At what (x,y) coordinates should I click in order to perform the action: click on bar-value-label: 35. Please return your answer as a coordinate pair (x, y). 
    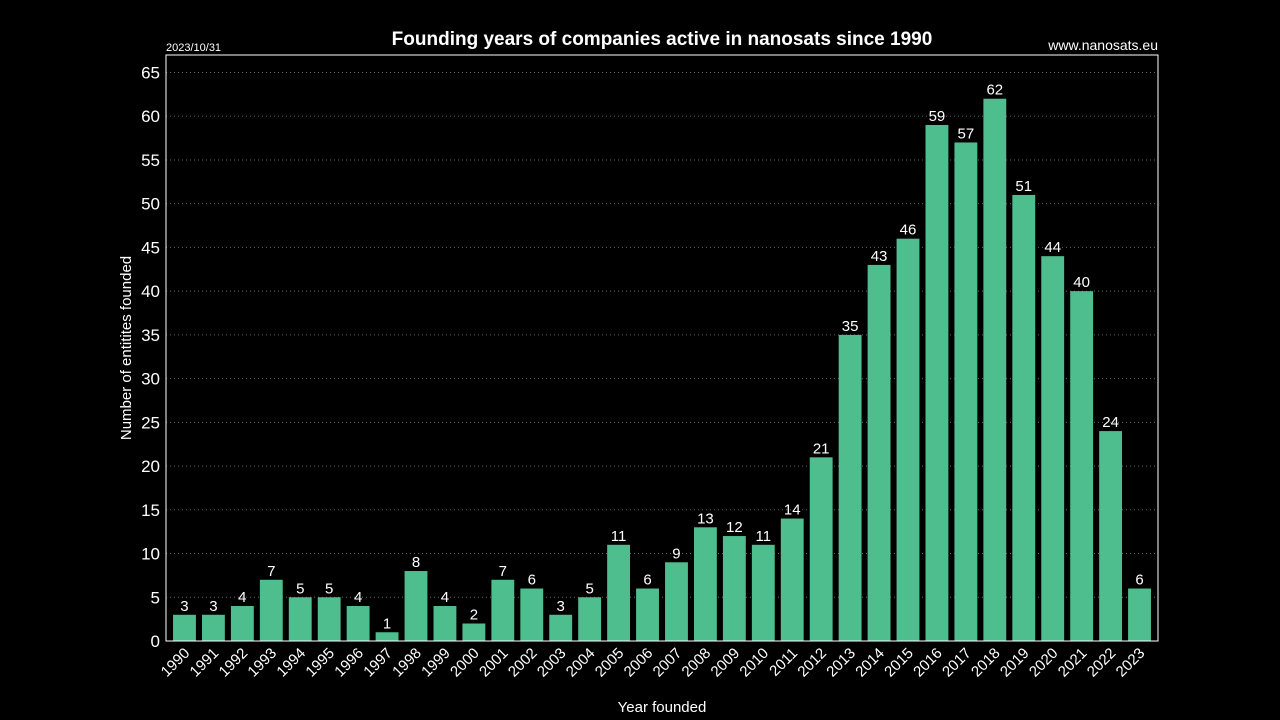
    Looking at the image, I should click on (850, 326).